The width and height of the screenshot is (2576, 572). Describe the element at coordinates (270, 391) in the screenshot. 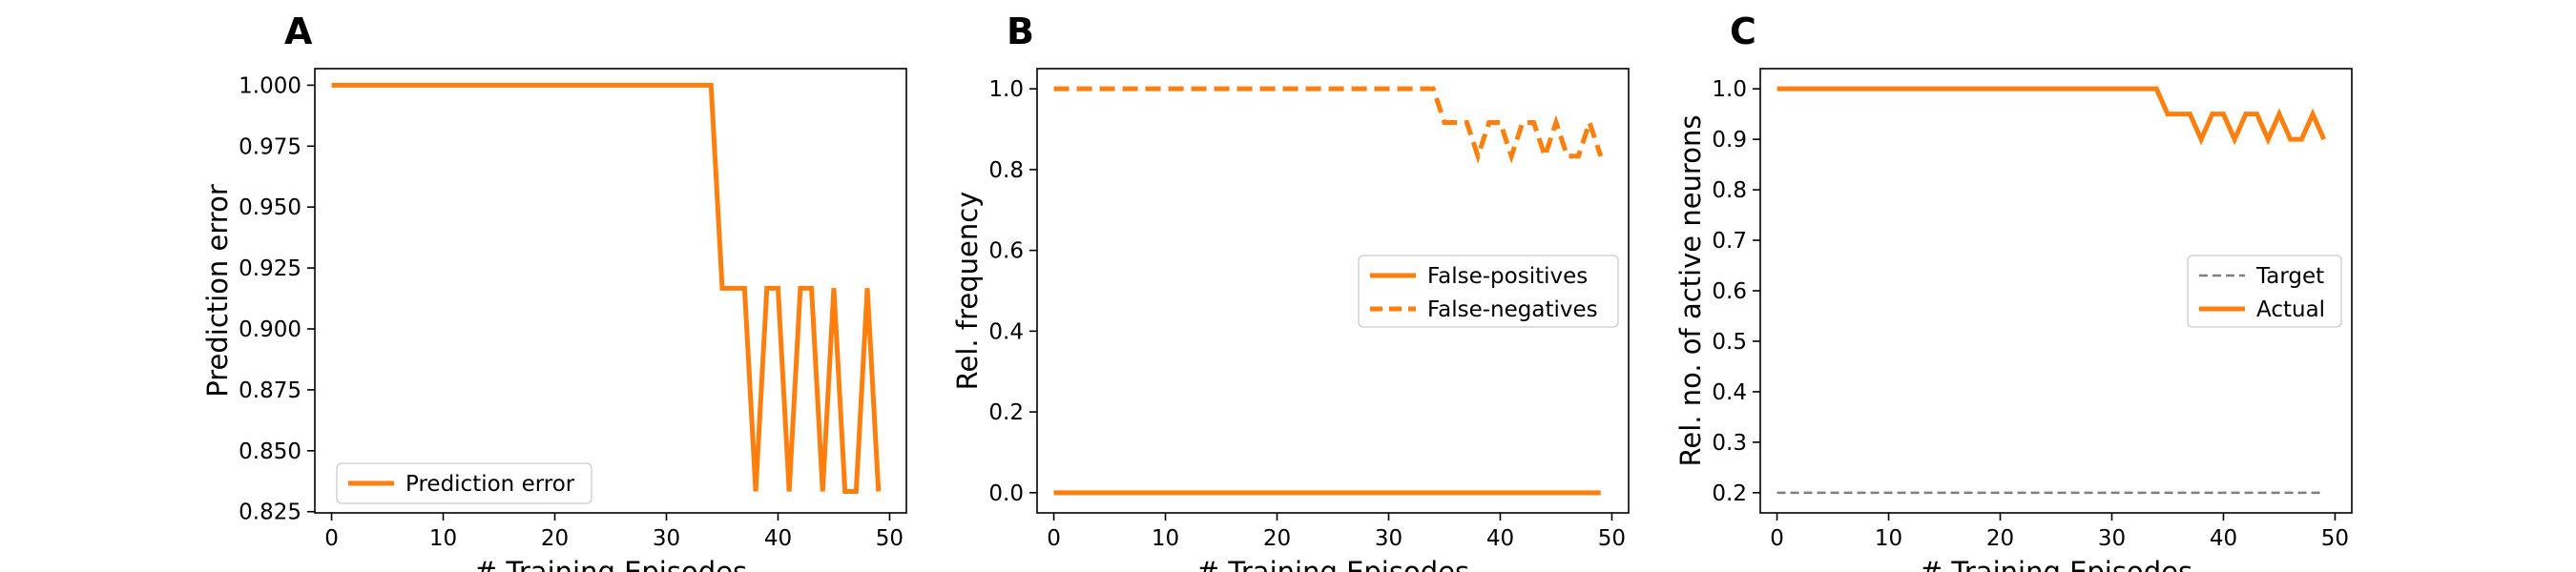

I see `y-tick-label: 0.875` at that location.